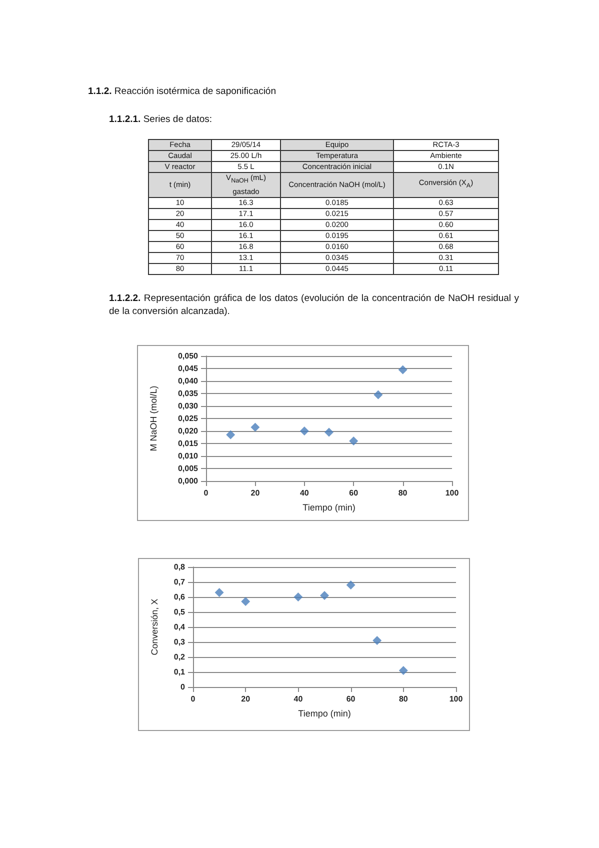 This screenshot has width=599, height=848. I want to click on y-tick-label: 0,020, so click(188, 431).